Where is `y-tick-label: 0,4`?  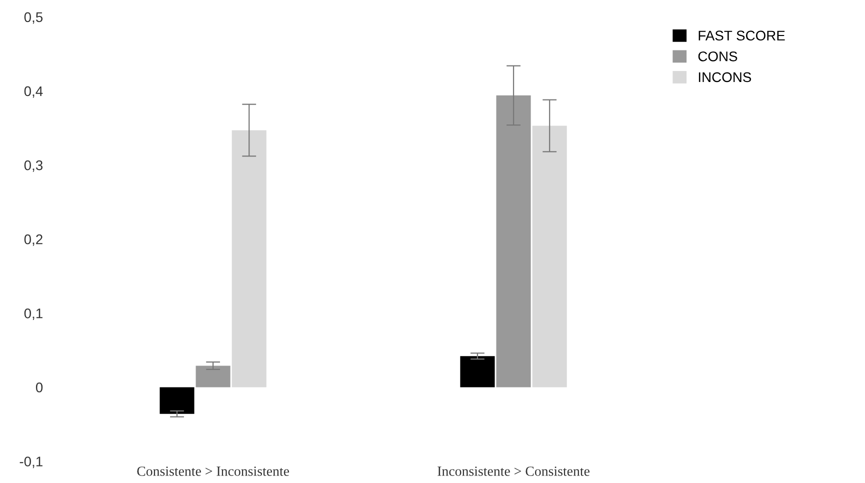 y-tick-label: 0,4 is located at coordinates (33, 92).